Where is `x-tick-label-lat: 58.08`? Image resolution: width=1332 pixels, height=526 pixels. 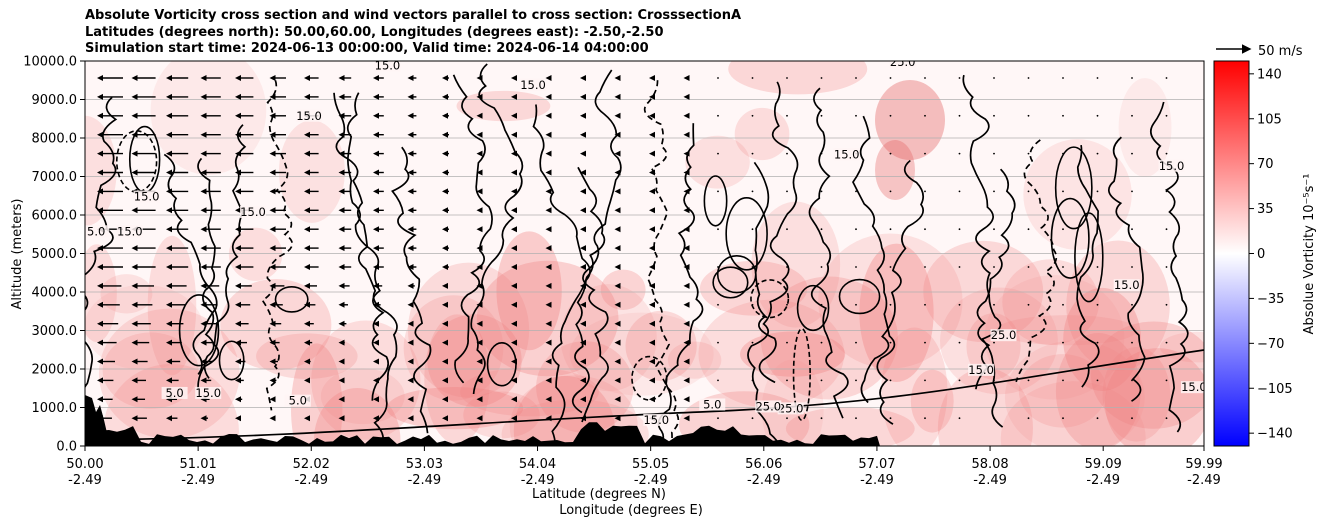 x-tick-label-lat: 58.08 is located at coordinates (989, 464).